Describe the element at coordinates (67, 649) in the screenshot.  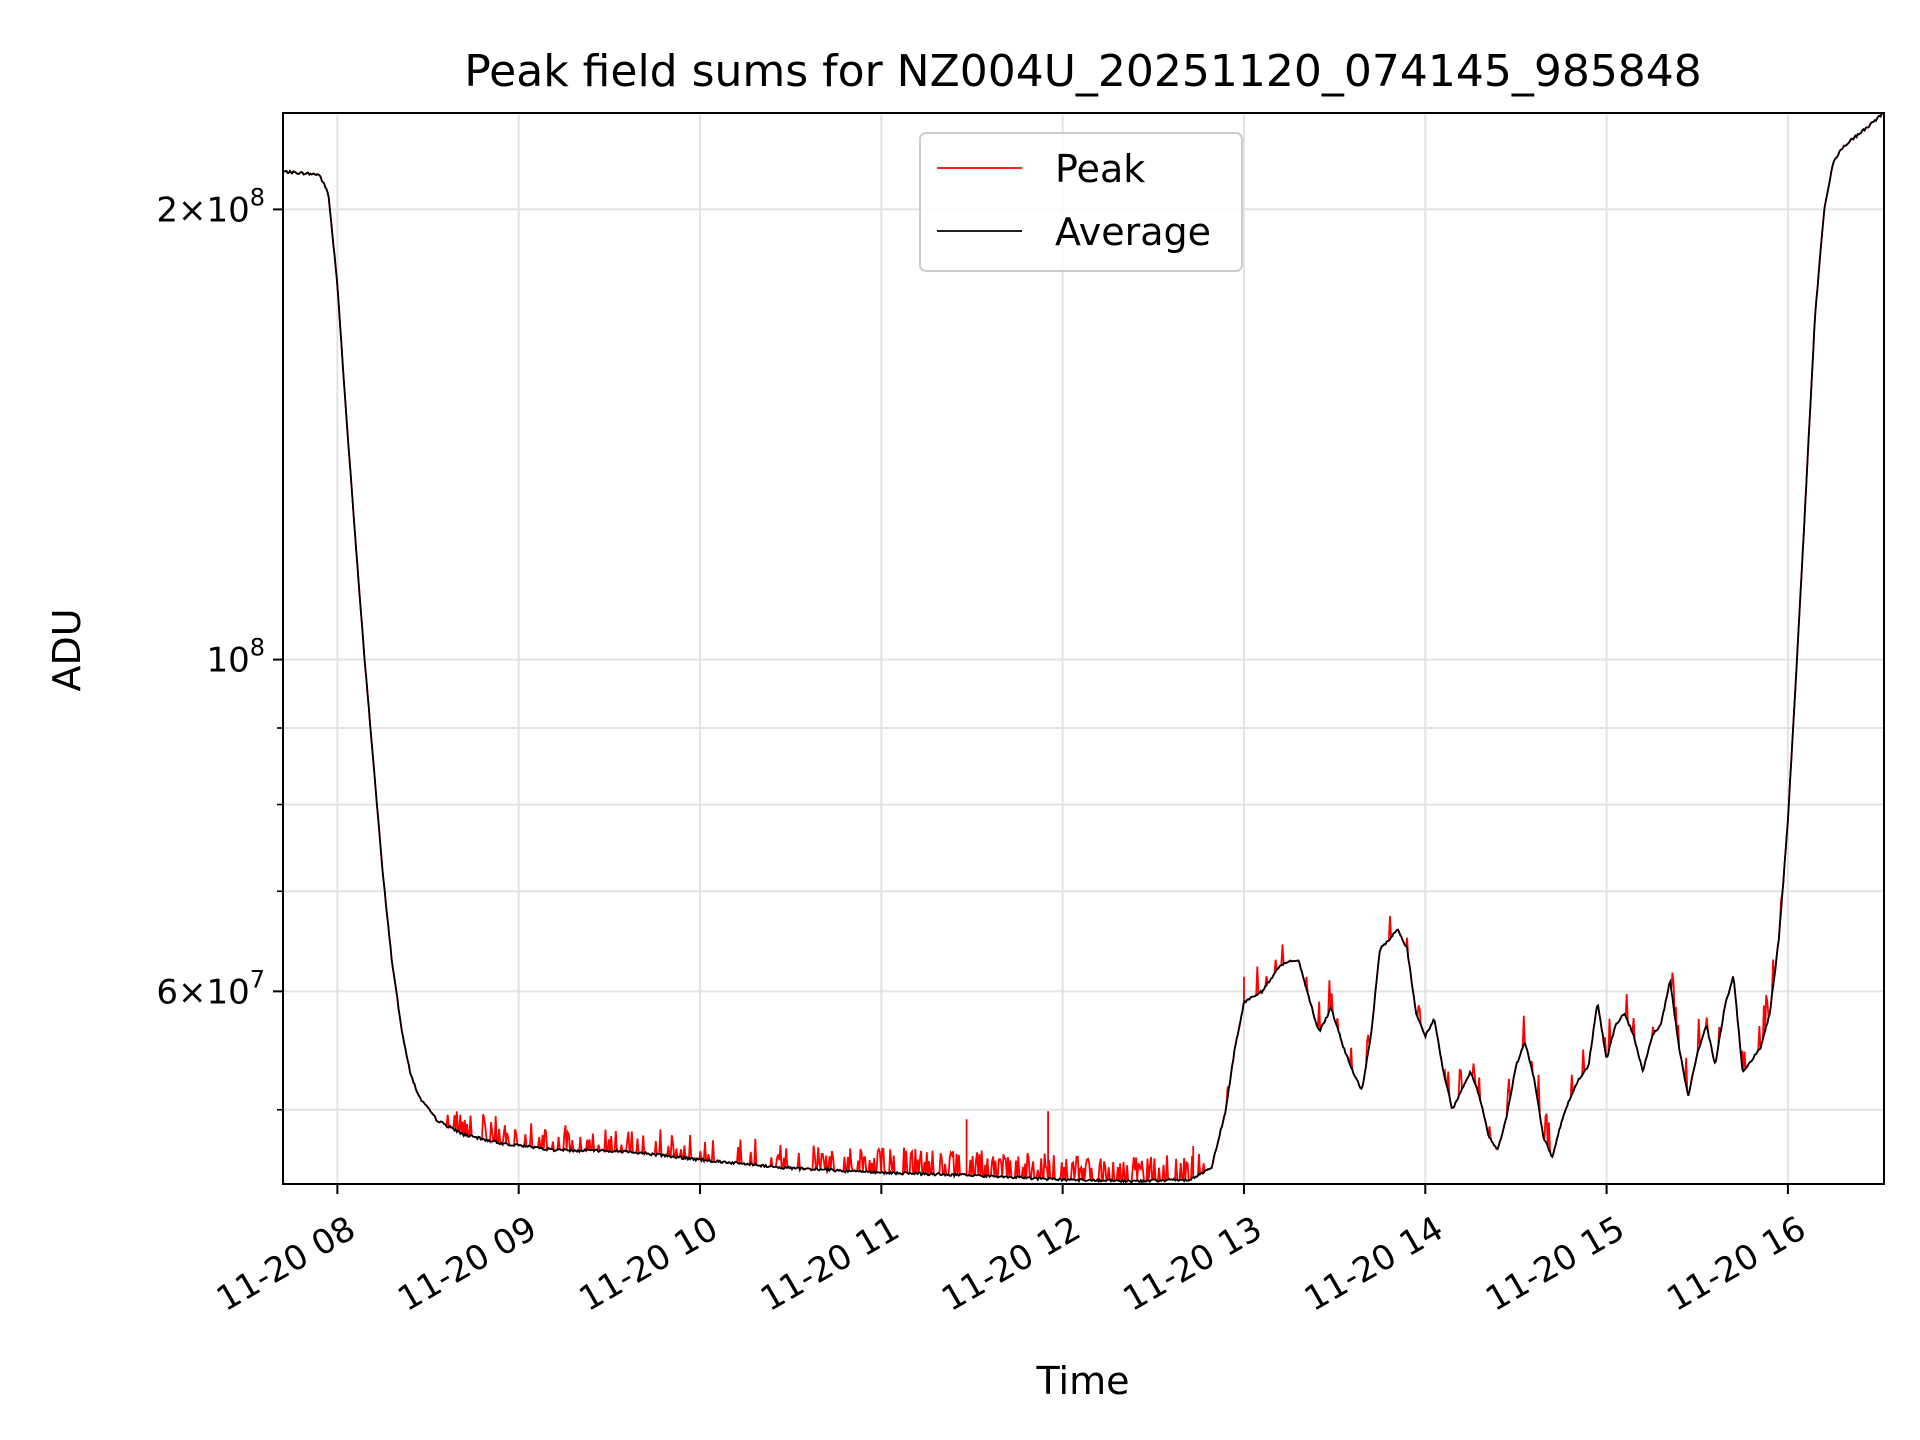
I see `y-axis-label: ADU` at that location.